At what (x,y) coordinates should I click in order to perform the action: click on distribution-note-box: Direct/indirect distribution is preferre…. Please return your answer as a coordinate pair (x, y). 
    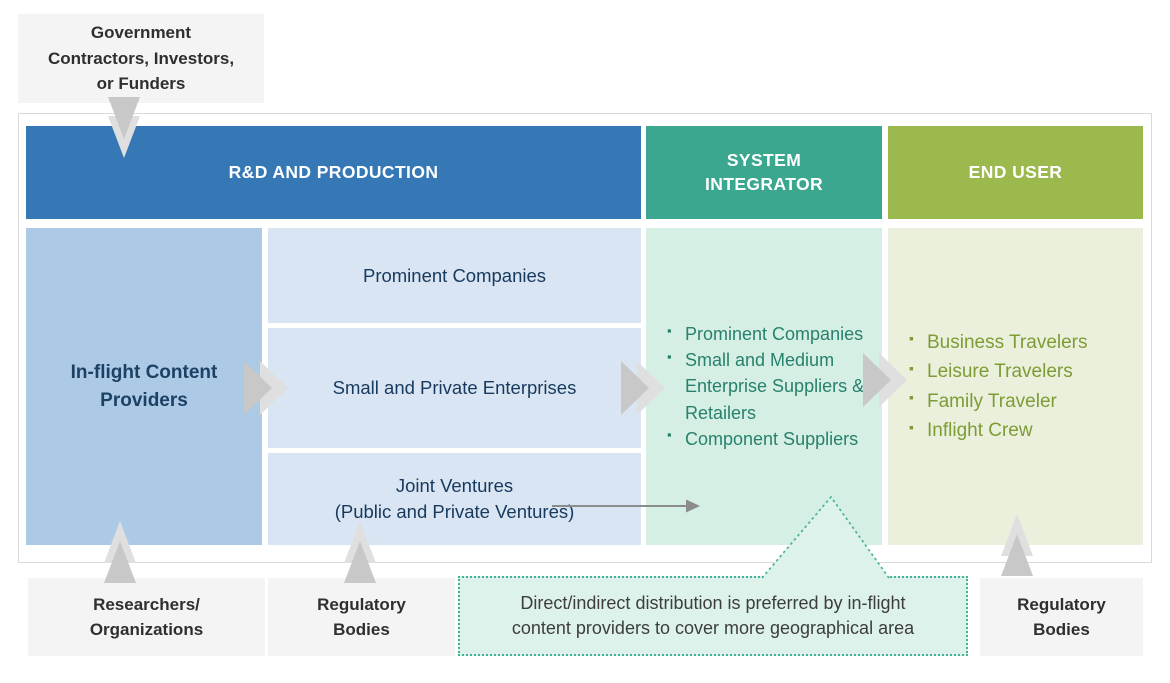
    Looking at the image, I should click on (713, 616).